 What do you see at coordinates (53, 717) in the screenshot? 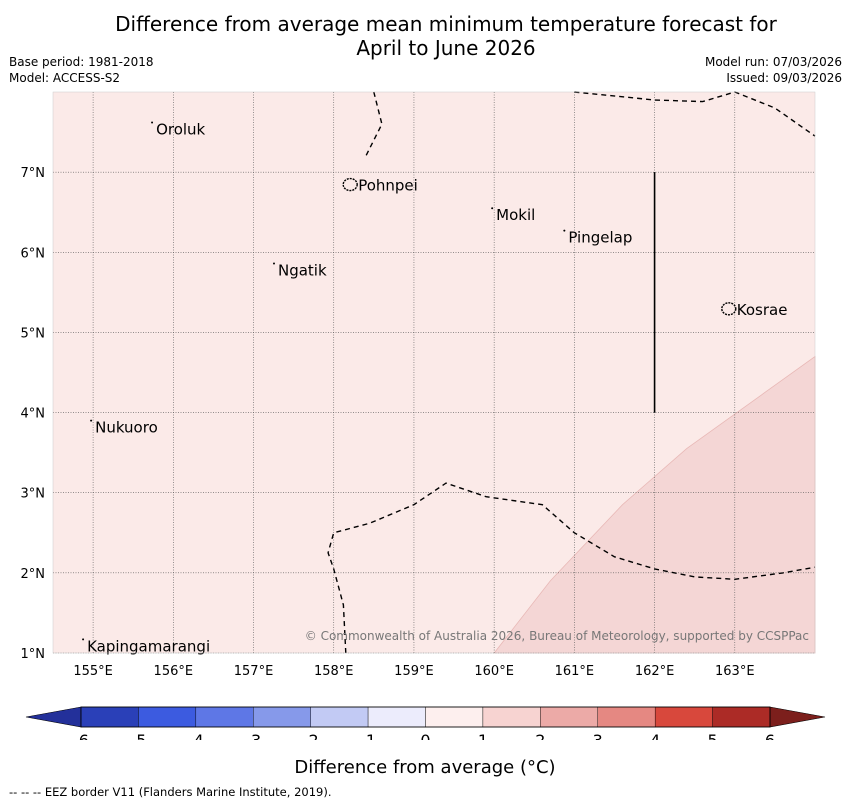
I see `colorbar-extend-low` at bounding box center [53, 717].